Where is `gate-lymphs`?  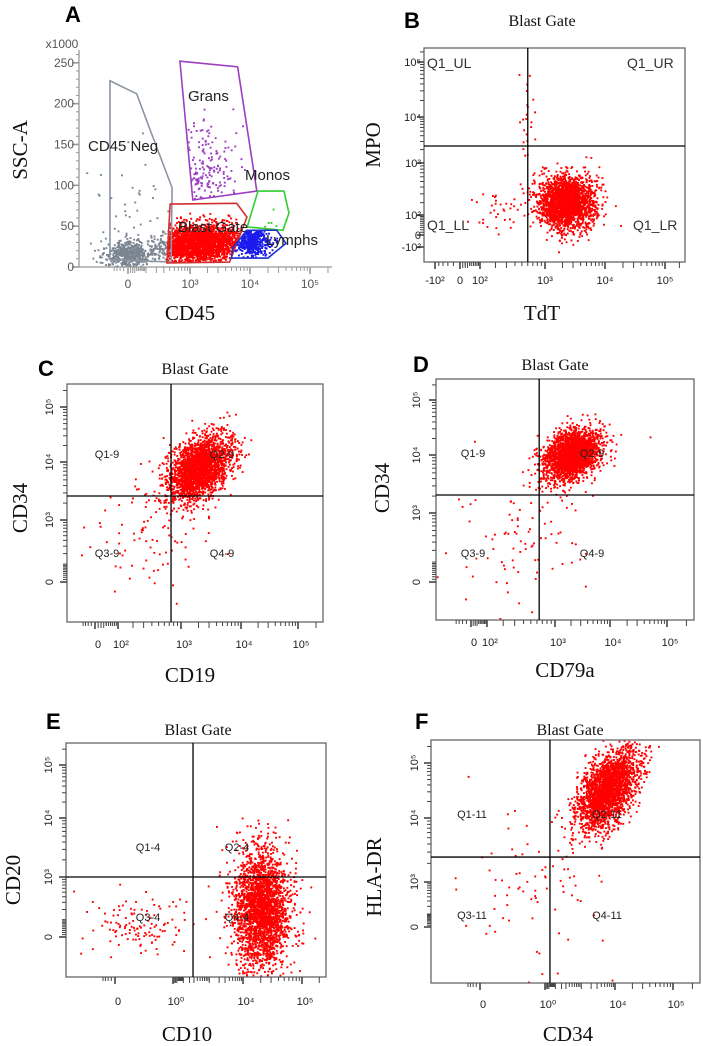 gate-lymphs is located at coordinates (259, 244).